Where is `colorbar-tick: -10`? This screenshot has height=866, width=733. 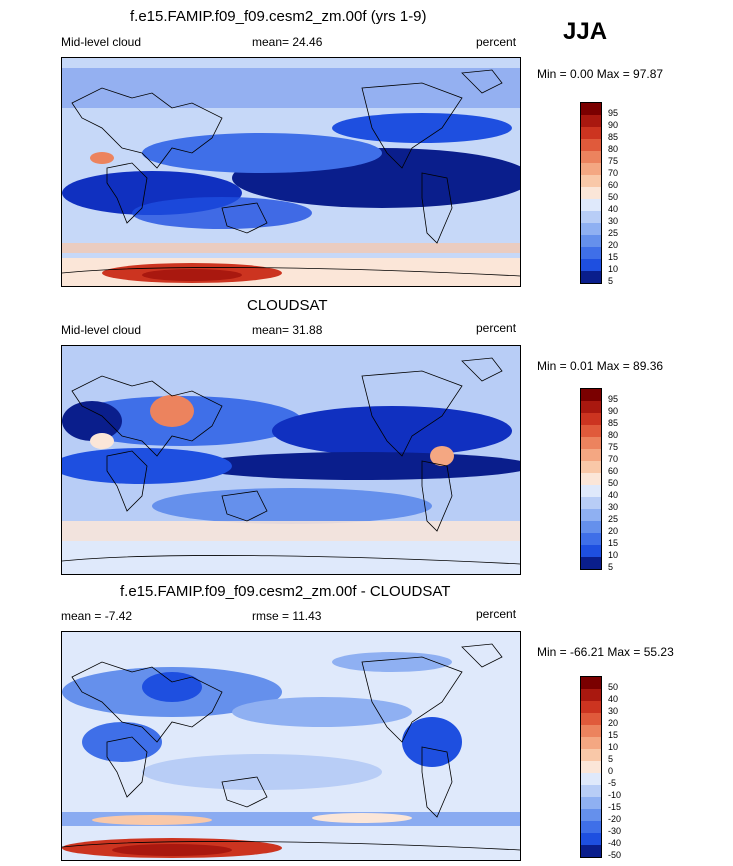
colorbar-tick: -10 is located at coordinates (615, 795).